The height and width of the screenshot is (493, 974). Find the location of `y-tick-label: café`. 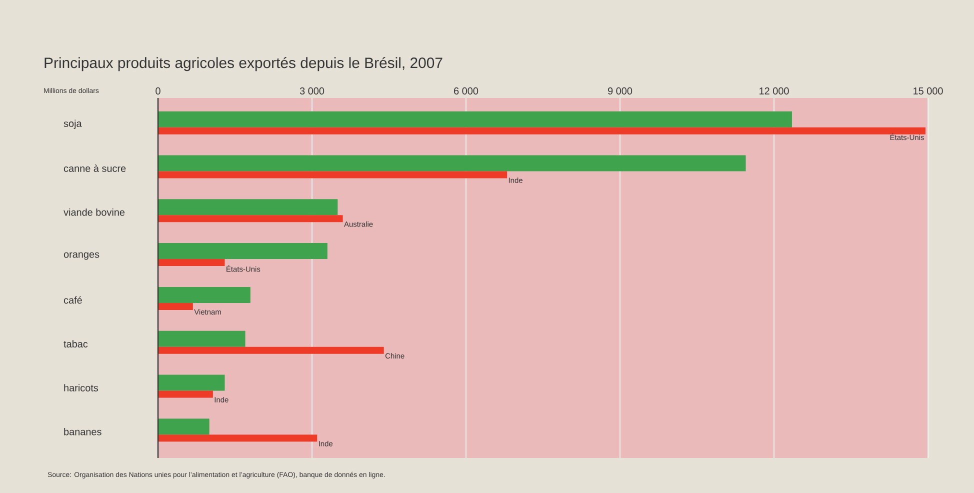

y-tick-label: café is located at coordinates (73, 300).